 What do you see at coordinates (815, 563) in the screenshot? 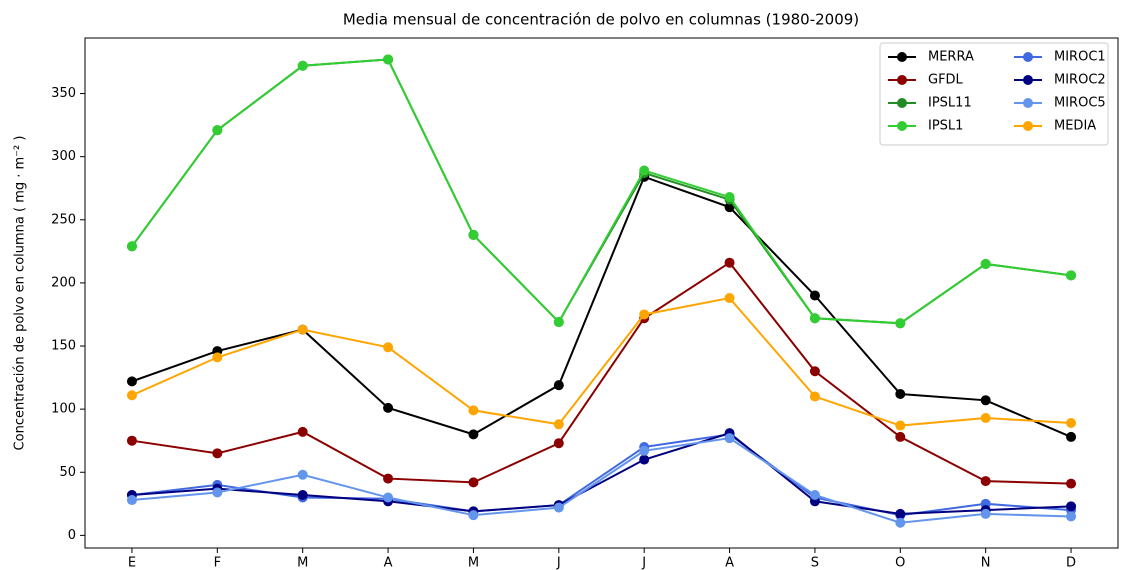
I see `x-tick-label: S` at bounding box center [815, 563].